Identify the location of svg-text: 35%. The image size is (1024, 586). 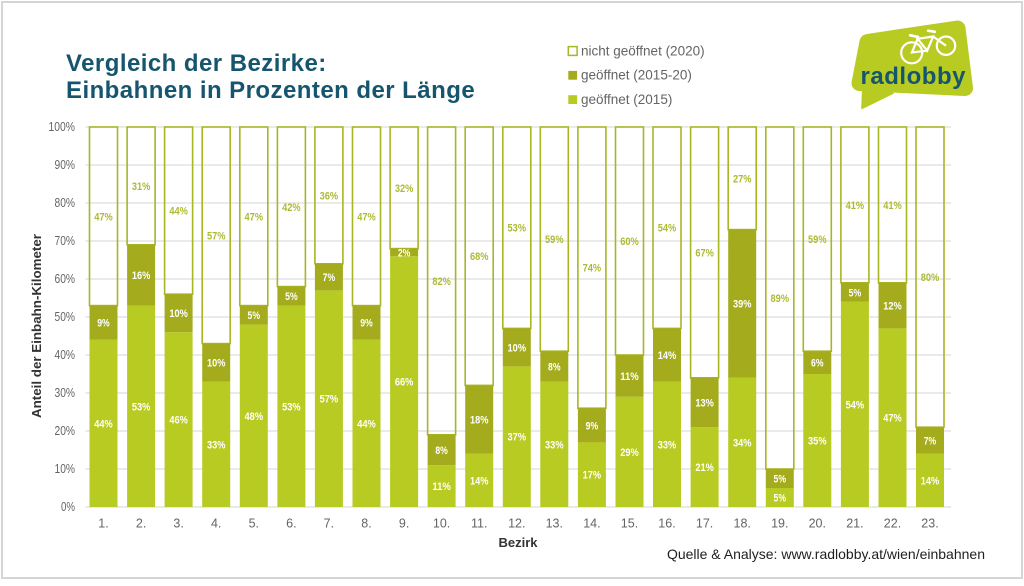
(817, 442).